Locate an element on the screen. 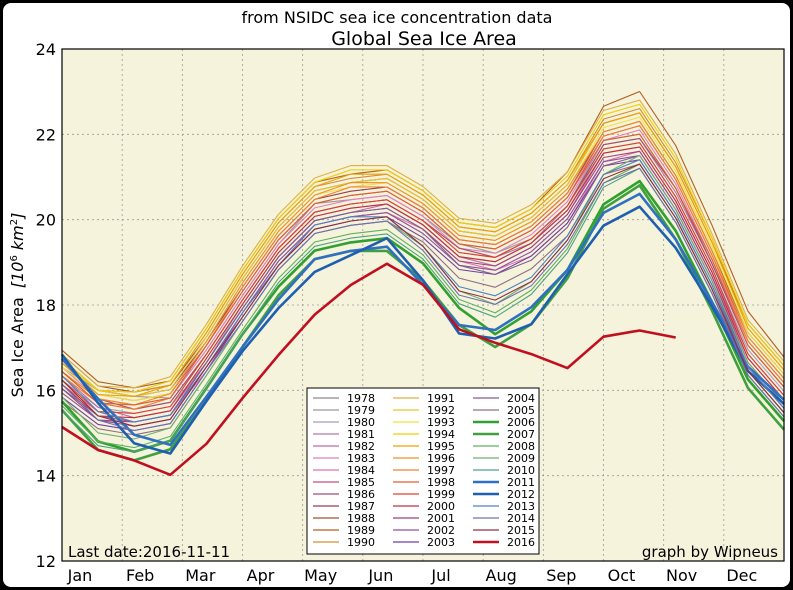 The width and height of the screenshot is (793, 590). x-tick-label: Dec is located at coordinates (741, 575).